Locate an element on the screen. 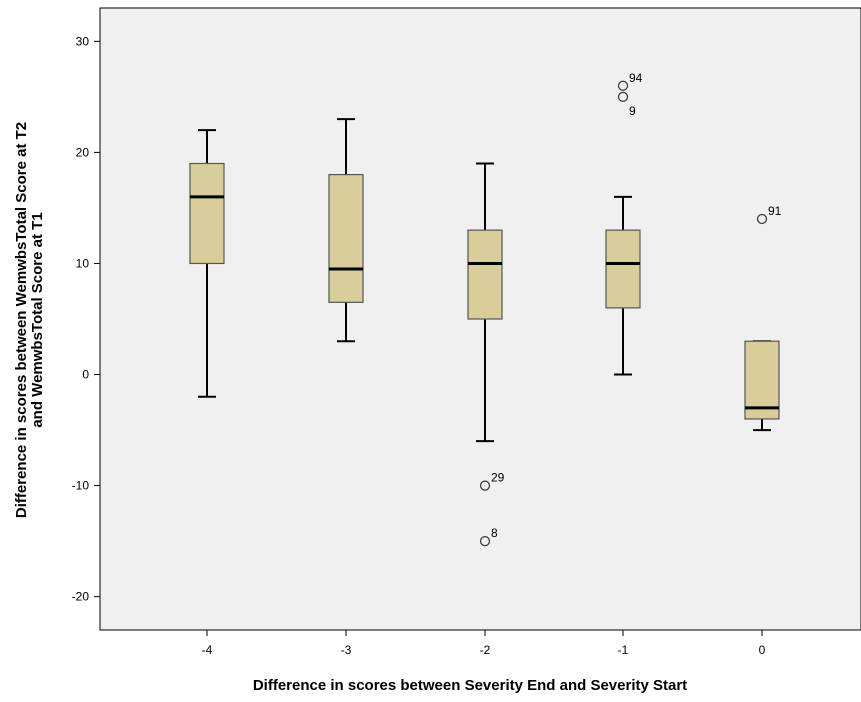 The height and width of the screenshot is (702, 861). box-group: 91 is located at coordinates (763, 318).